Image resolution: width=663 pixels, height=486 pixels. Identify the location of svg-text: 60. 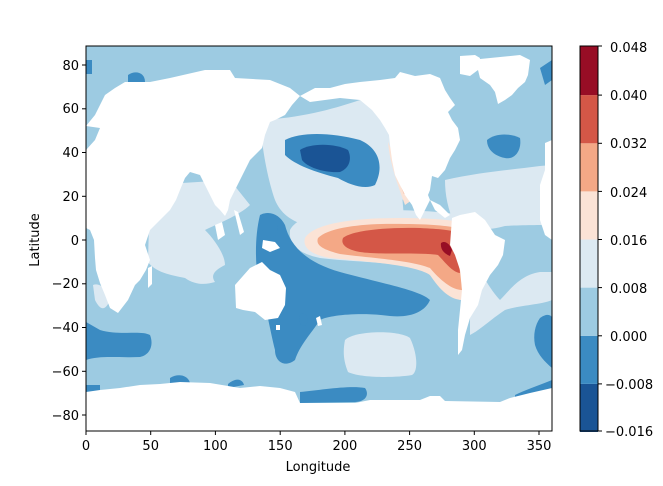
(70, 109).